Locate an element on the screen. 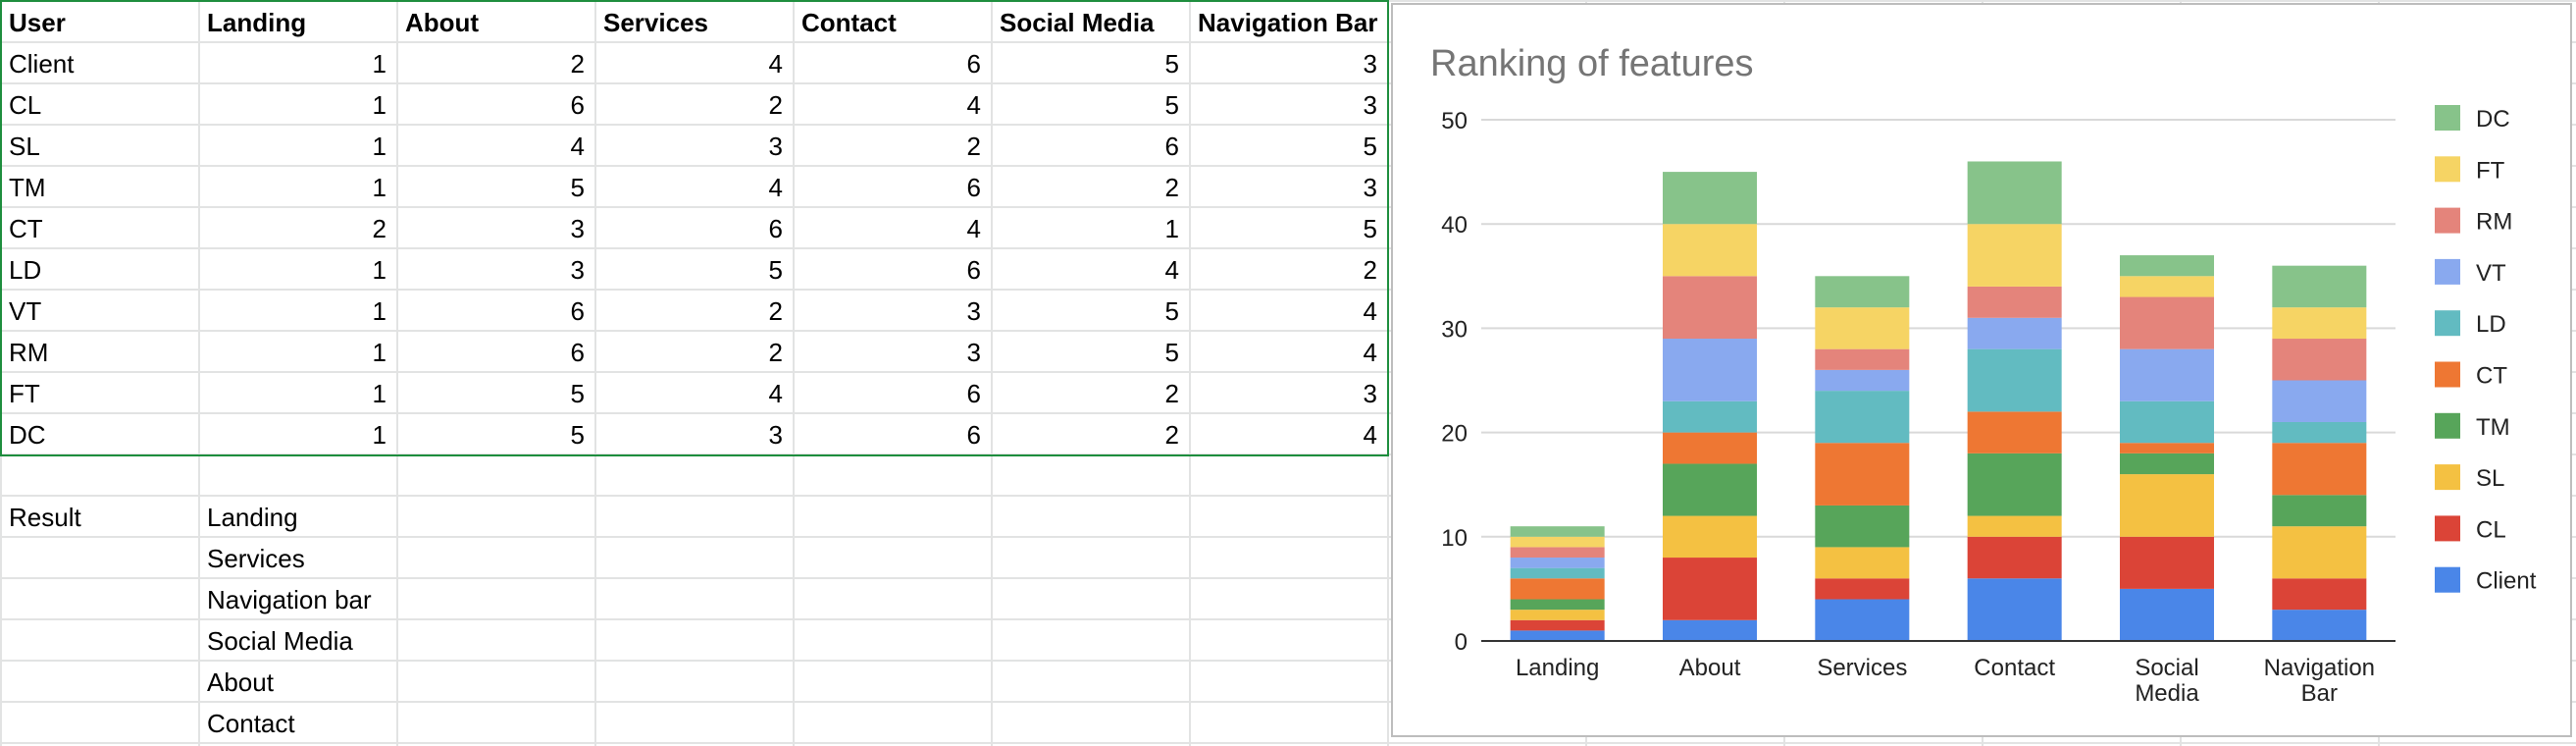 The height and width of the screenshot is (746, 2576). column-header: Services is located at coordinates (655, 22).